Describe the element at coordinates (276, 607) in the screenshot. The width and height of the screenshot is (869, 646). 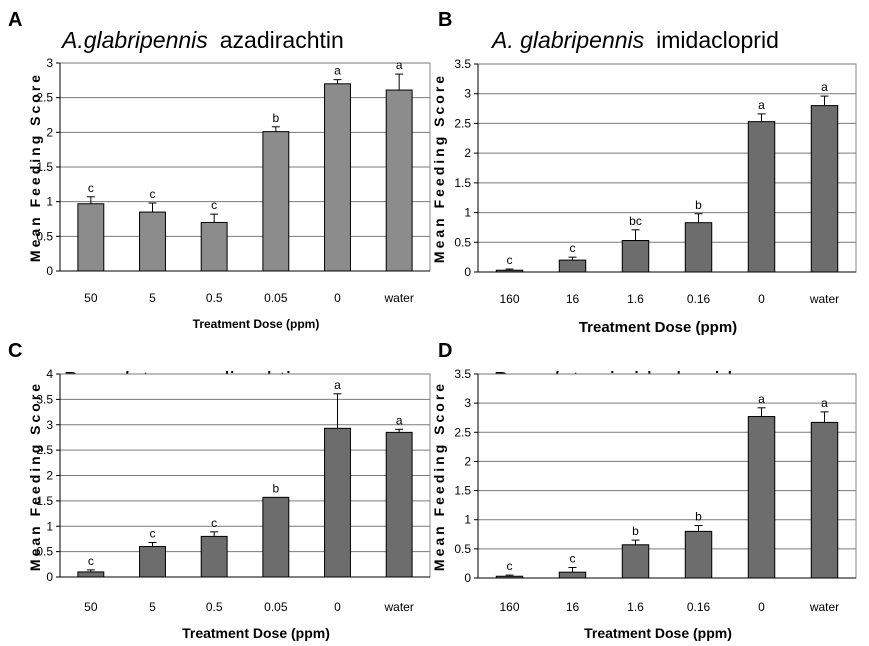
I see `x-tick-label: 0.05` at that location.